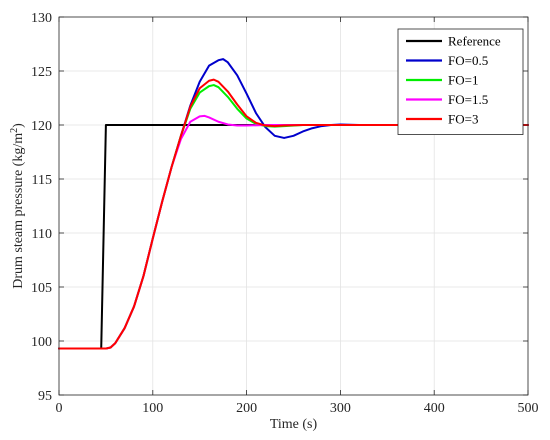  I want to click on x-tick-label: 100, so click(152, 408).